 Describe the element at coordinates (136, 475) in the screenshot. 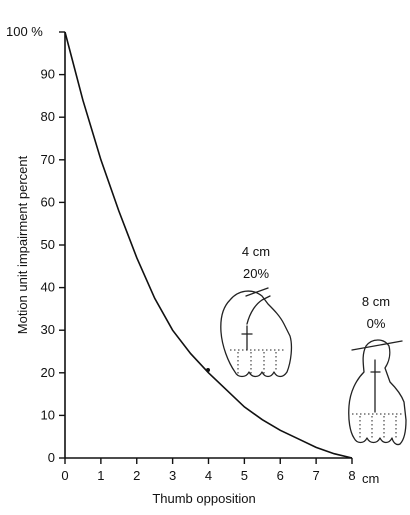

I see `x-tick-label: 2` at that location.